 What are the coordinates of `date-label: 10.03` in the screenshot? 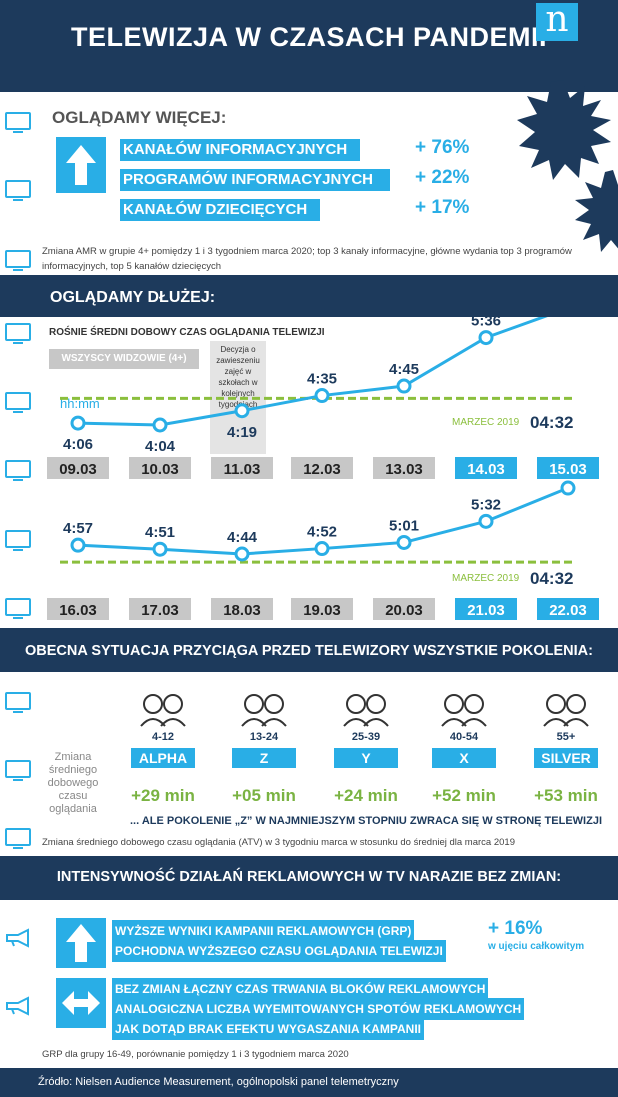 It's located at (160, 469).